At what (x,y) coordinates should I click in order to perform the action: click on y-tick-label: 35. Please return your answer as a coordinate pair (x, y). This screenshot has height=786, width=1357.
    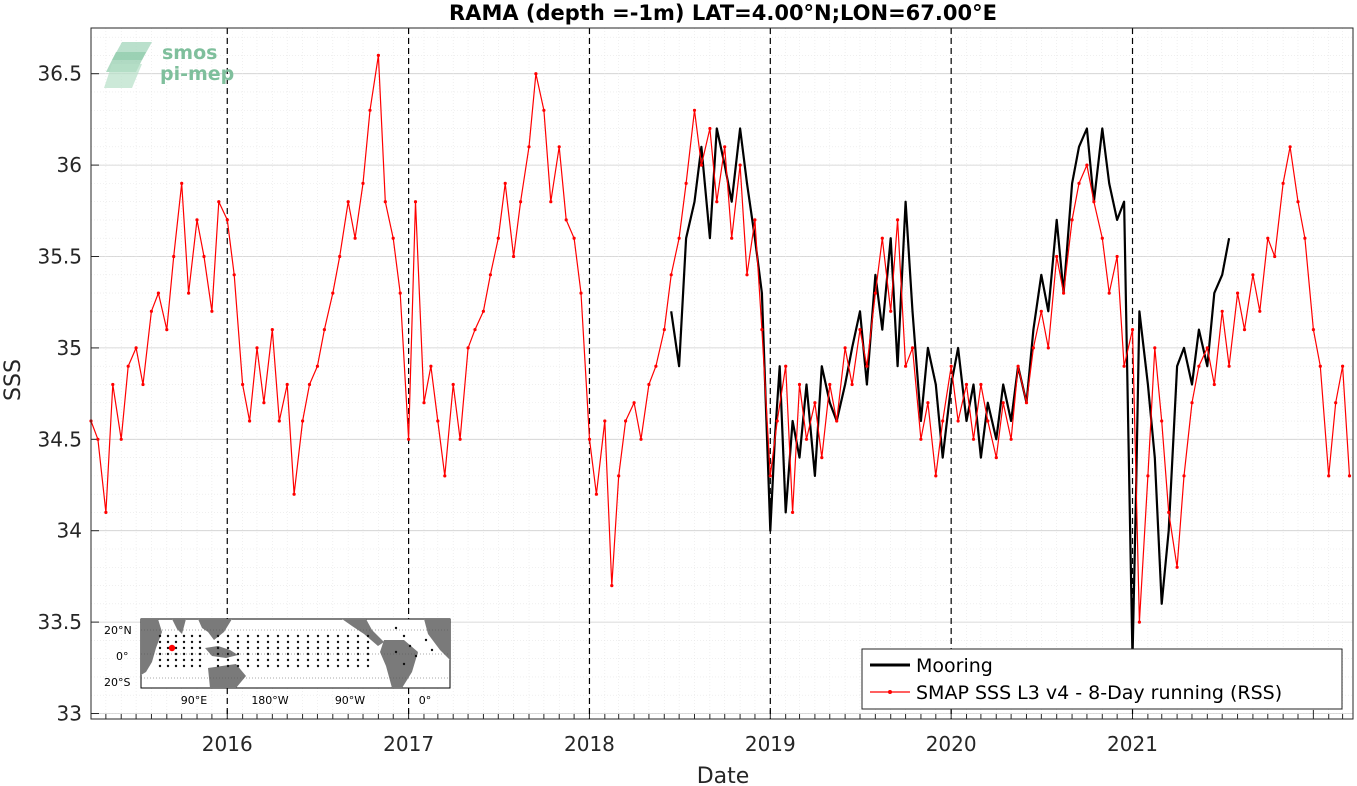
    Looking at the image, I should click on (69, 348).